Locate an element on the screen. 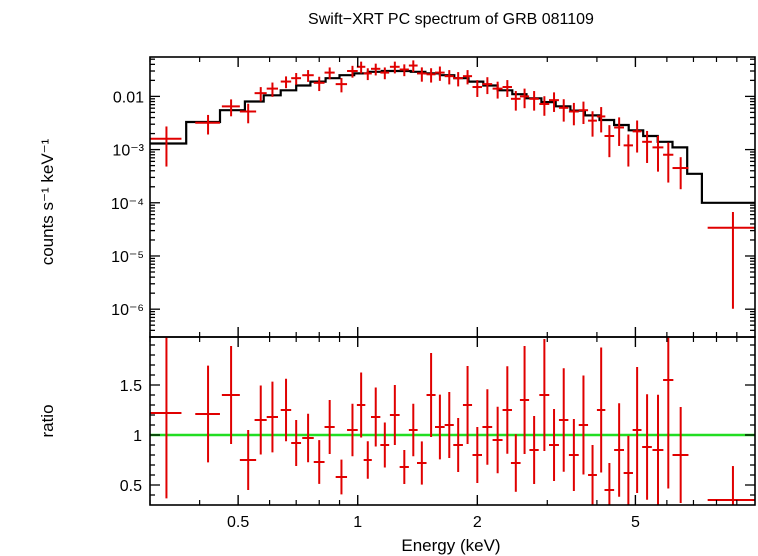 The image size is (758, 556). x-tick-label: 0.5 is located at coordinates (238, 522).